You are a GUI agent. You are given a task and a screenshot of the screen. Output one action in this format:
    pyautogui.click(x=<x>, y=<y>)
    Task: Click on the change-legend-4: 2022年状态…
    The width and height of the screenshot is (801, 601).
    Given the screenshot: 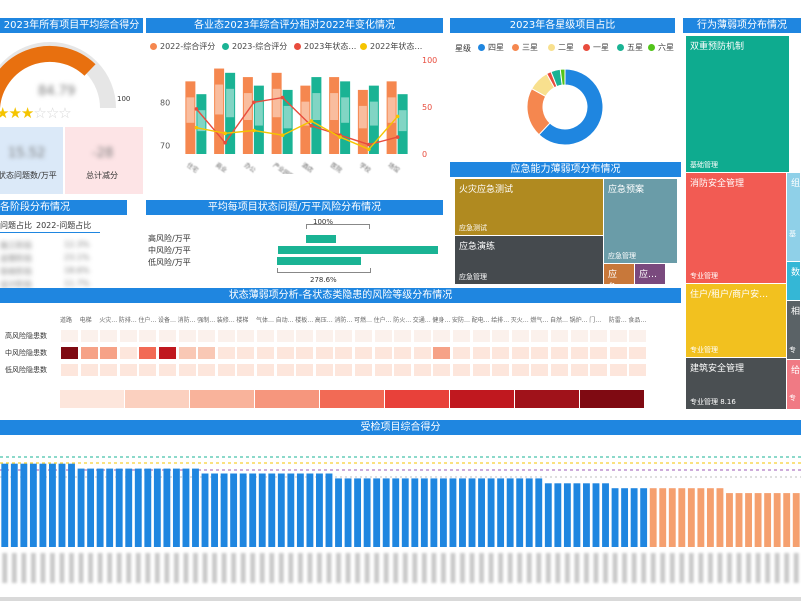 What is the action you would take?
    pyautogui.click(x=391, y=46)
    